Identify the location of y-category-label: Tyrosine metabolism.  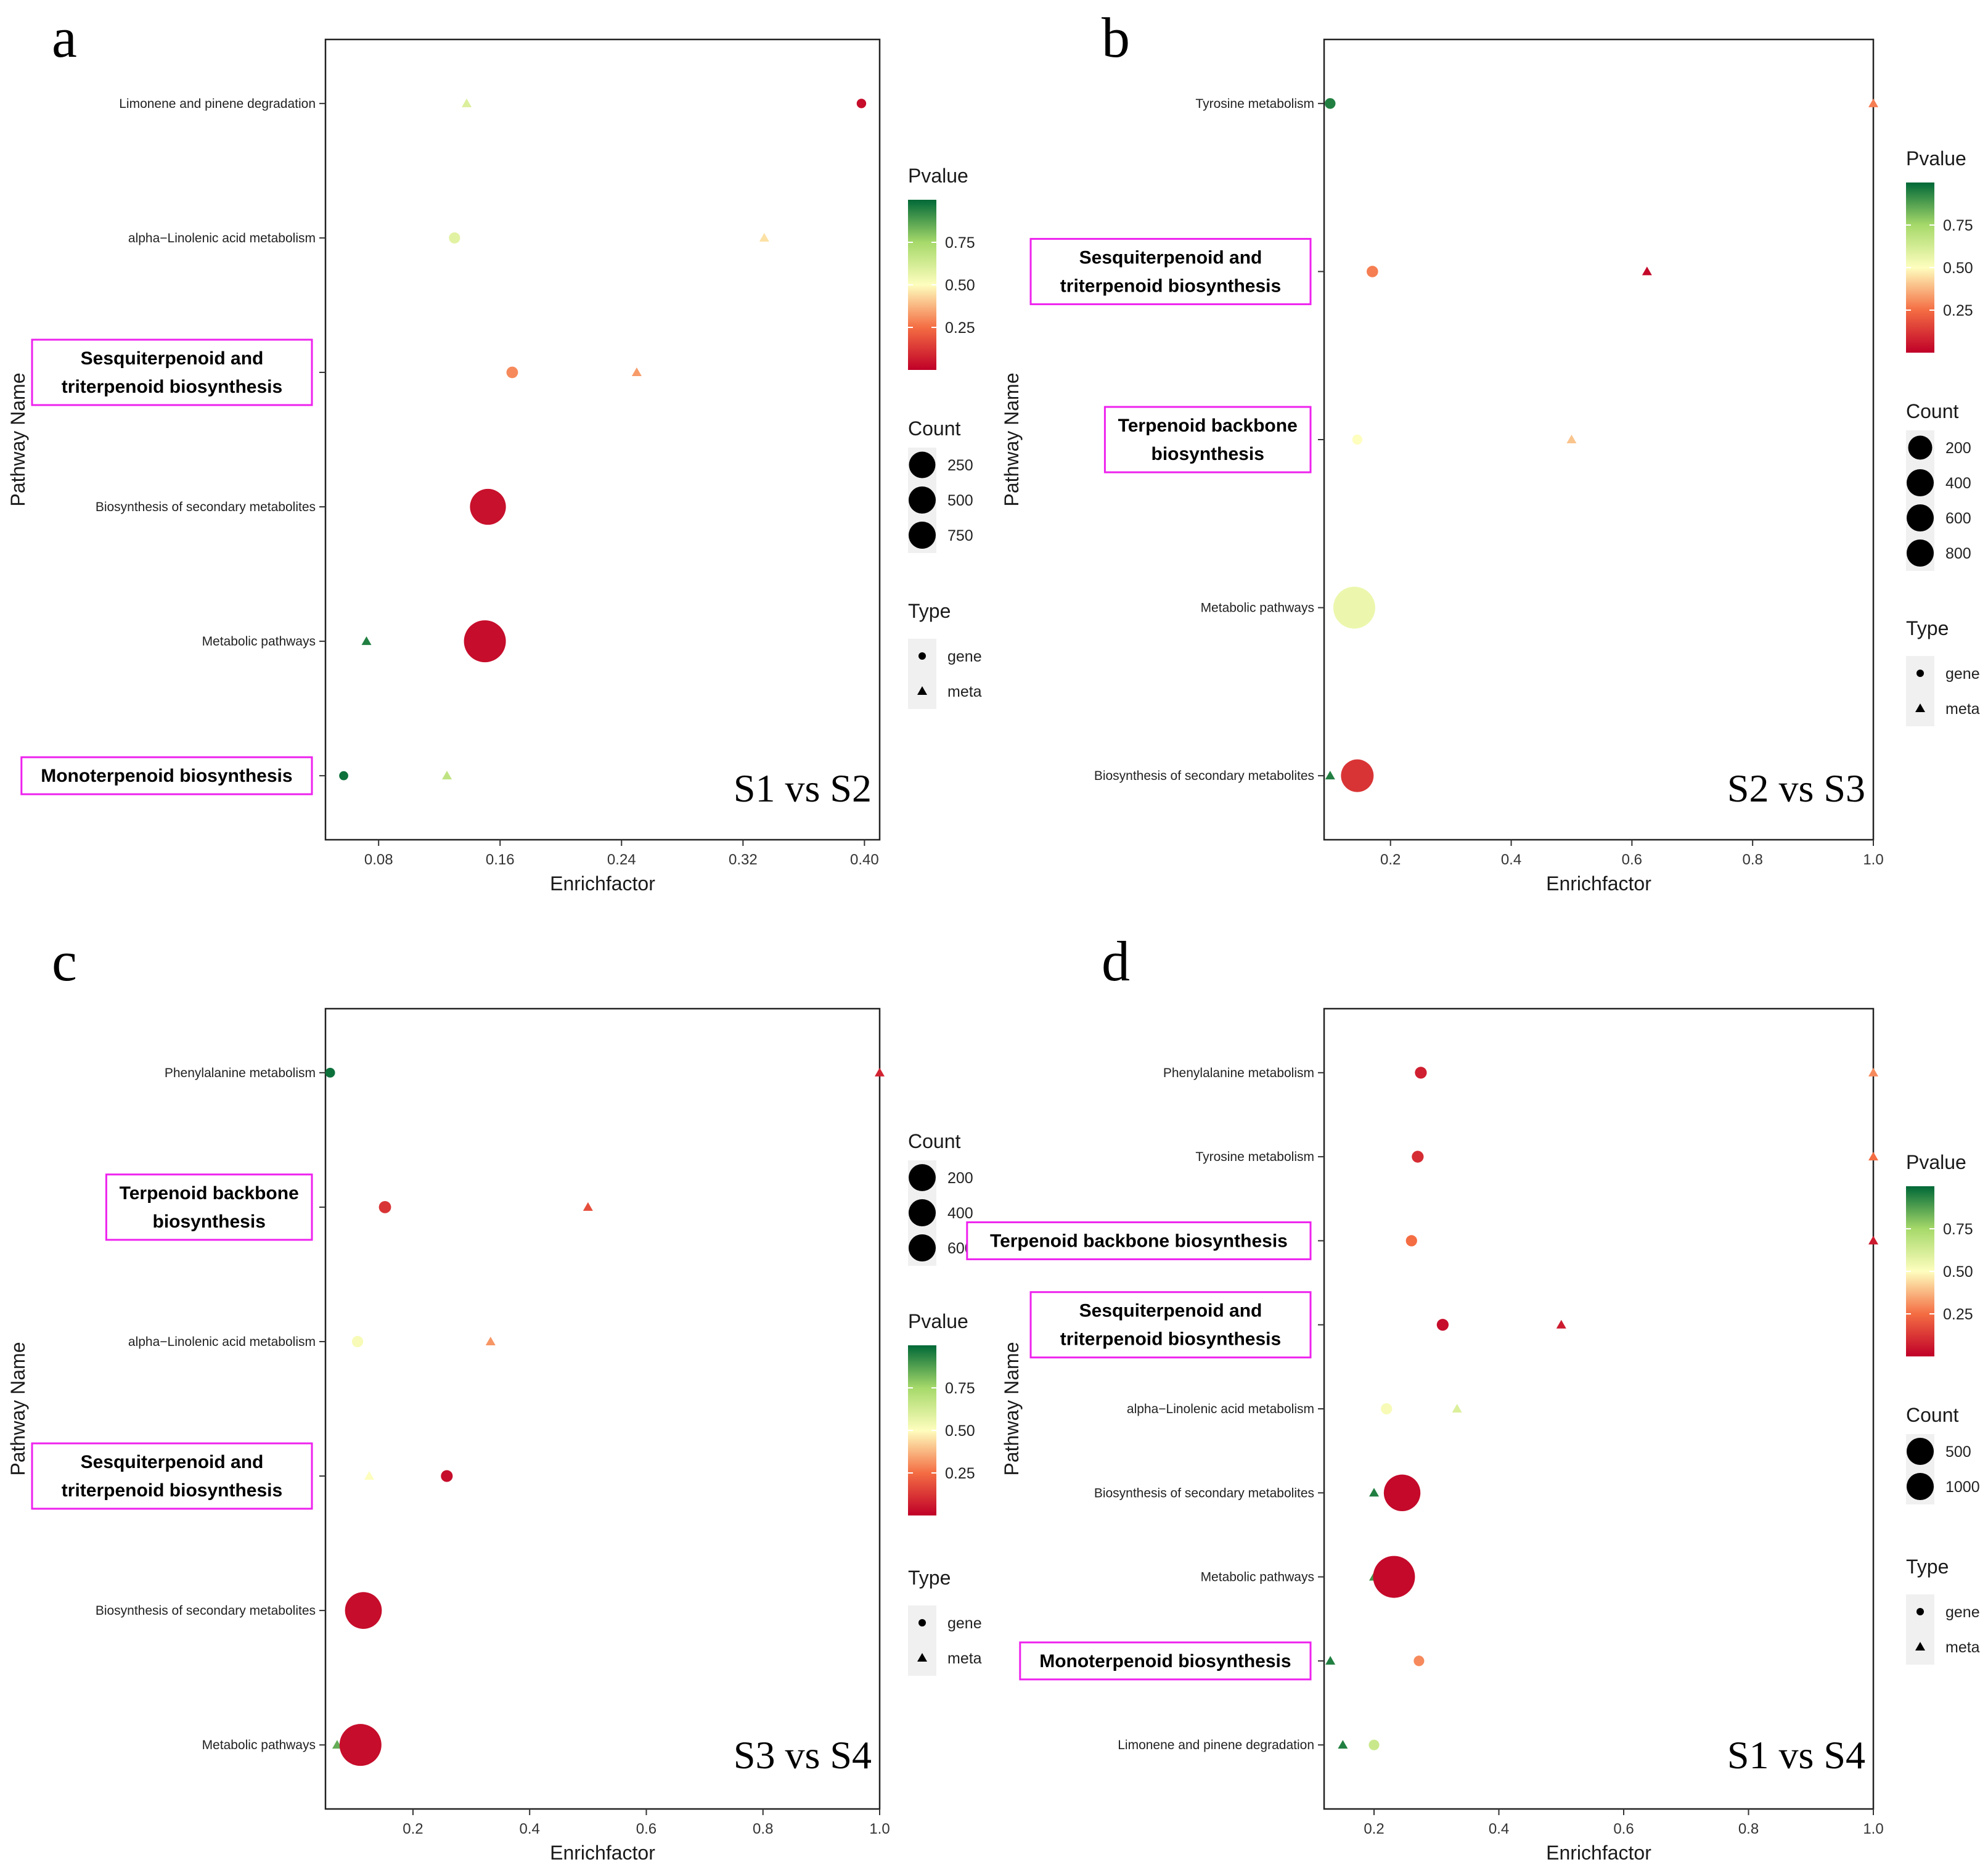
(1254, 104).